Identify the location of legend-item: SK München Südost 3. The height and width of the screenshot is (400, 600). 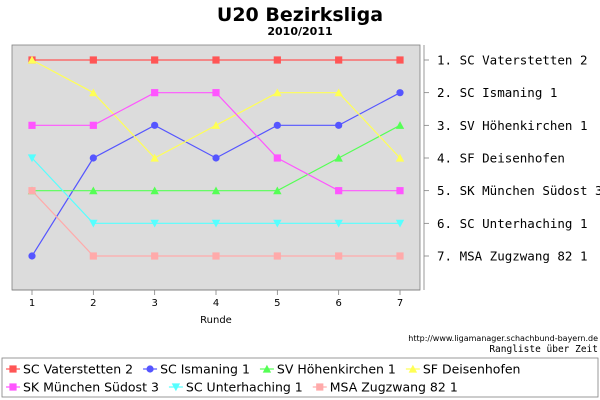
(82, 387).